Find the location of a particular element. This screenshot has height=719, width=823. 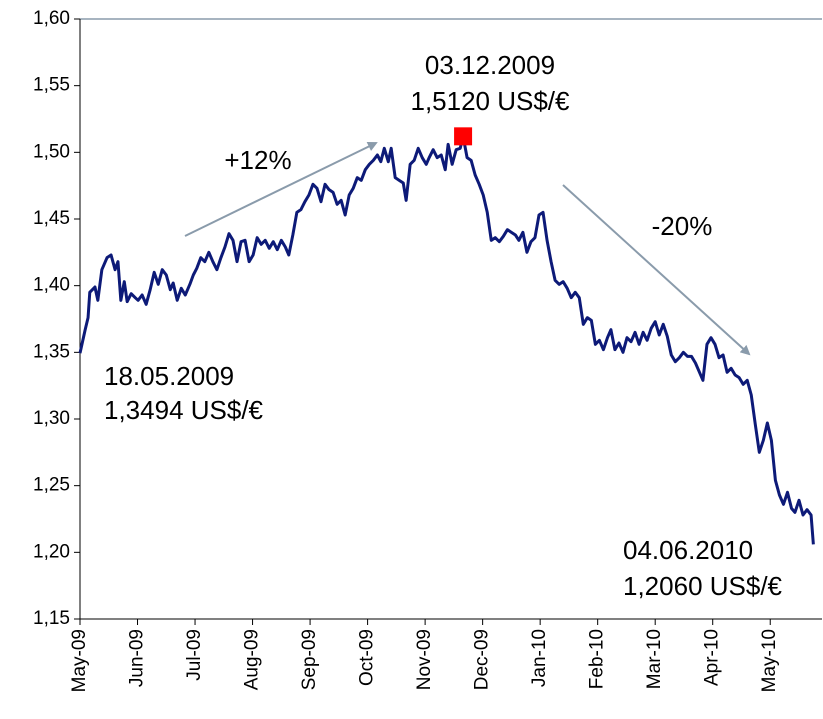

annotation: 1,3494 US$/€ is located at coordinates (184, 410).